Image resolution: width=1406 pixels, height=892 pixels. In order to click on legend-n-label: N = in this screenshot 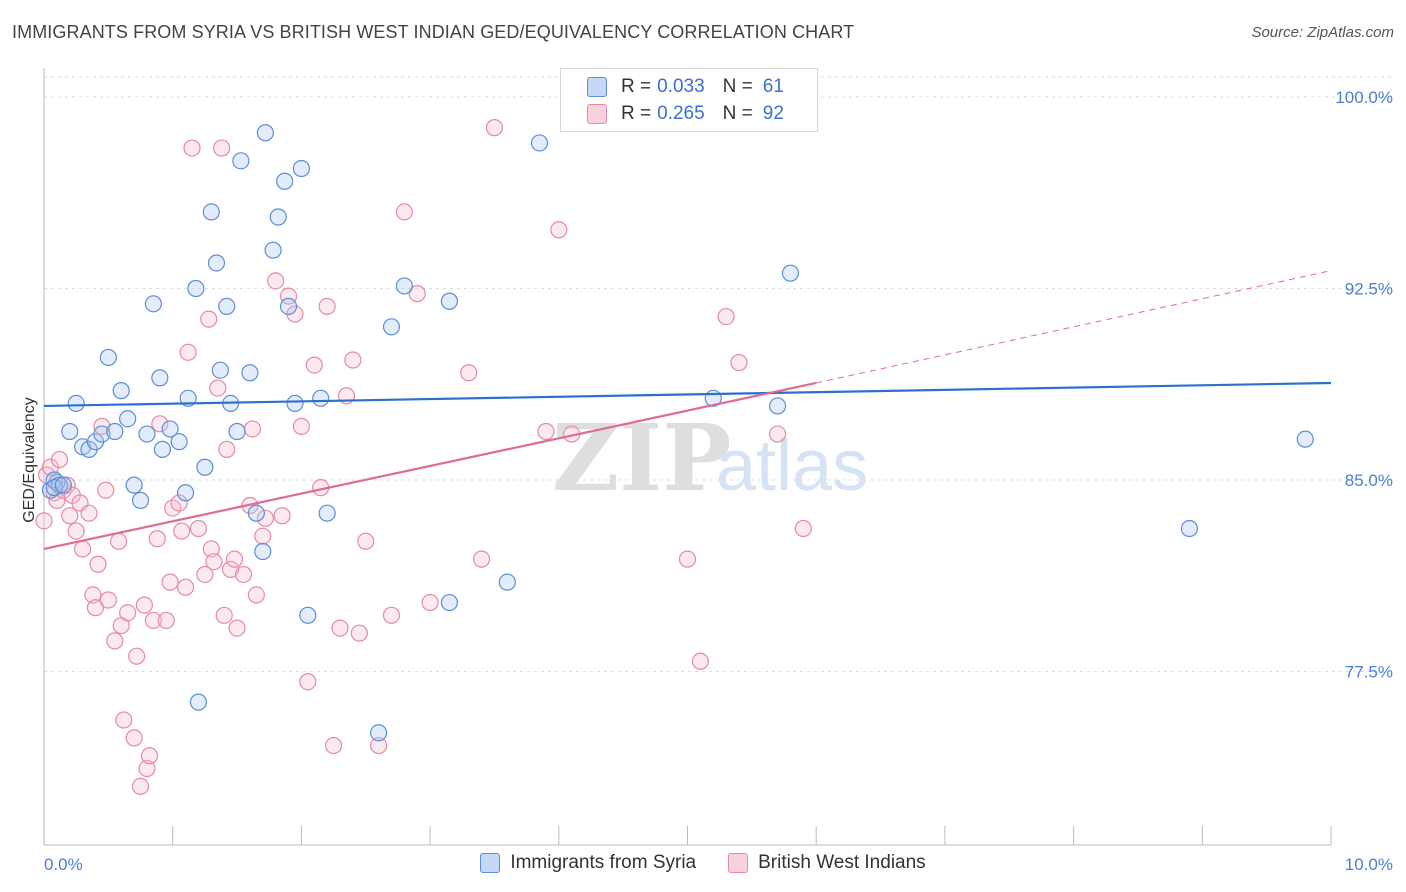, I will do `click(737, 113)`.